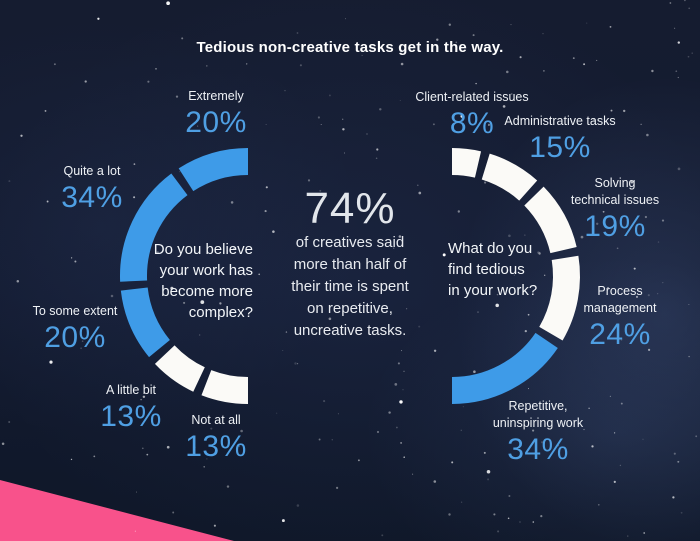  Describe the element at coordinates (490, 248) in the screenshot. I see `question-line: What do you` at that location.